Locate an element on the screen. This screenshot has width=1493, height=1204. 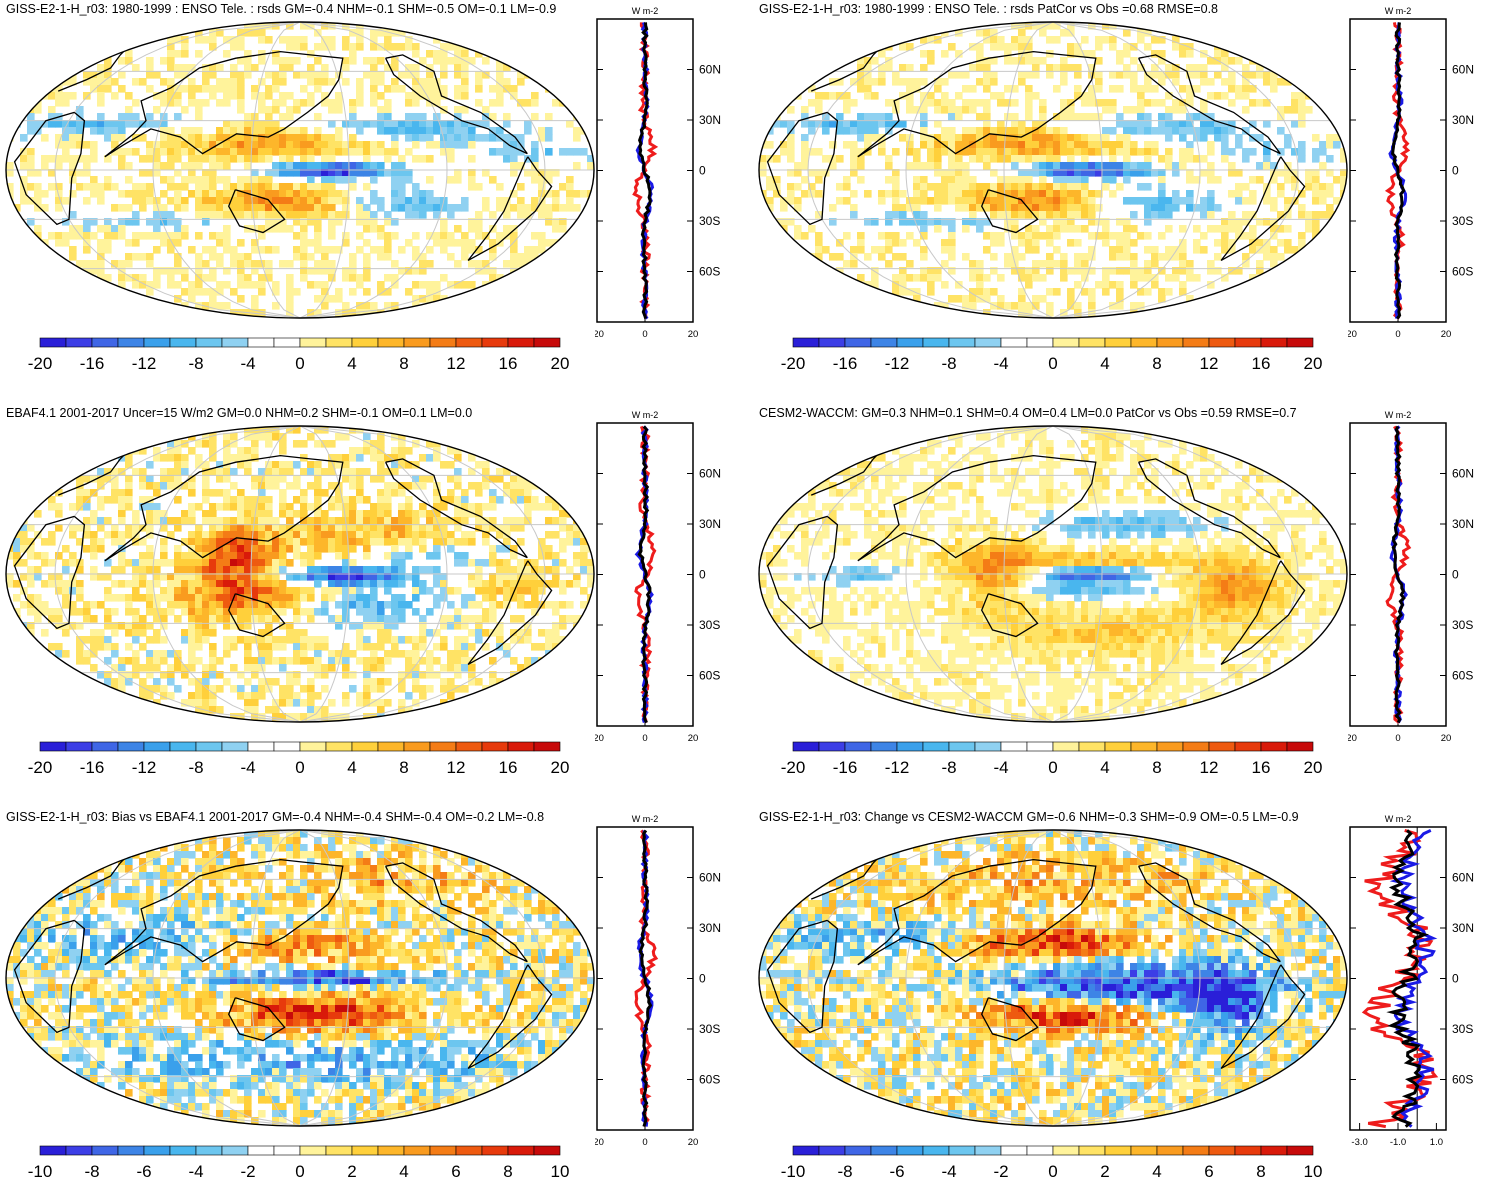
map-field is located at coordinates (300, 165).